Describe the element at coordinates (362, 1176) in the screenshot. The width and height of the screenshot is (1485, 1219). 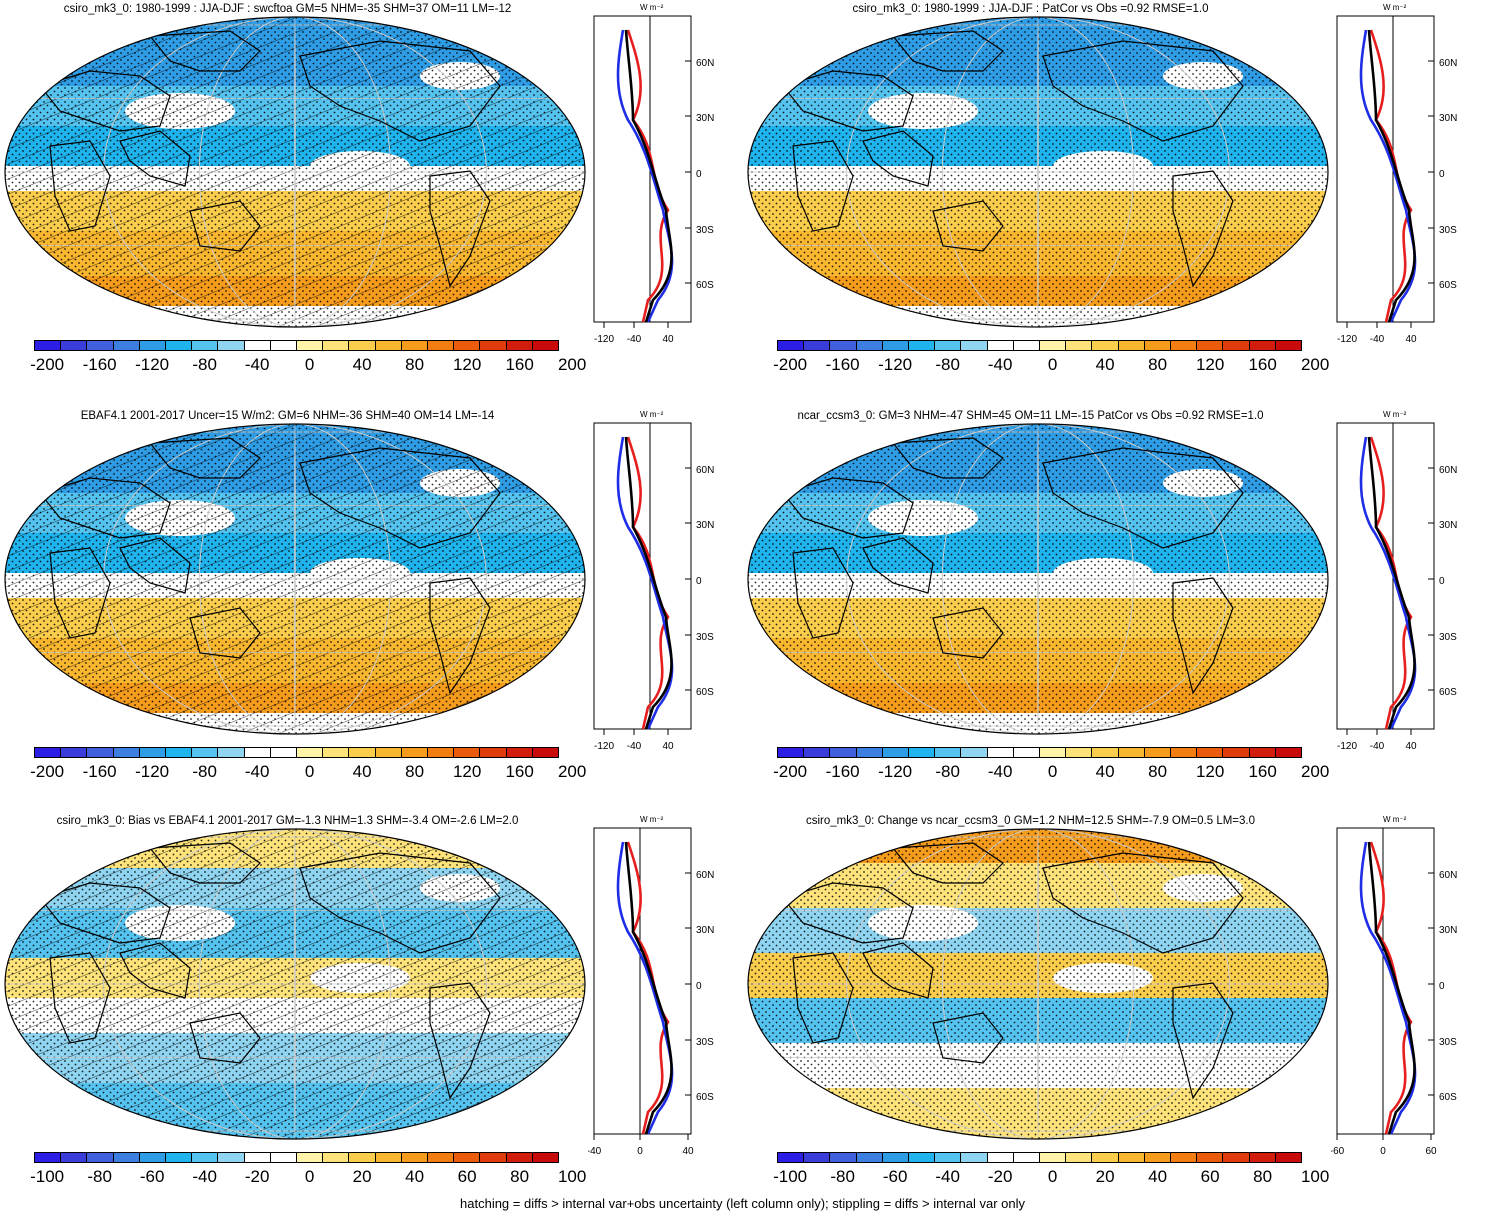
I see `colorbar-label: 20` at that location.